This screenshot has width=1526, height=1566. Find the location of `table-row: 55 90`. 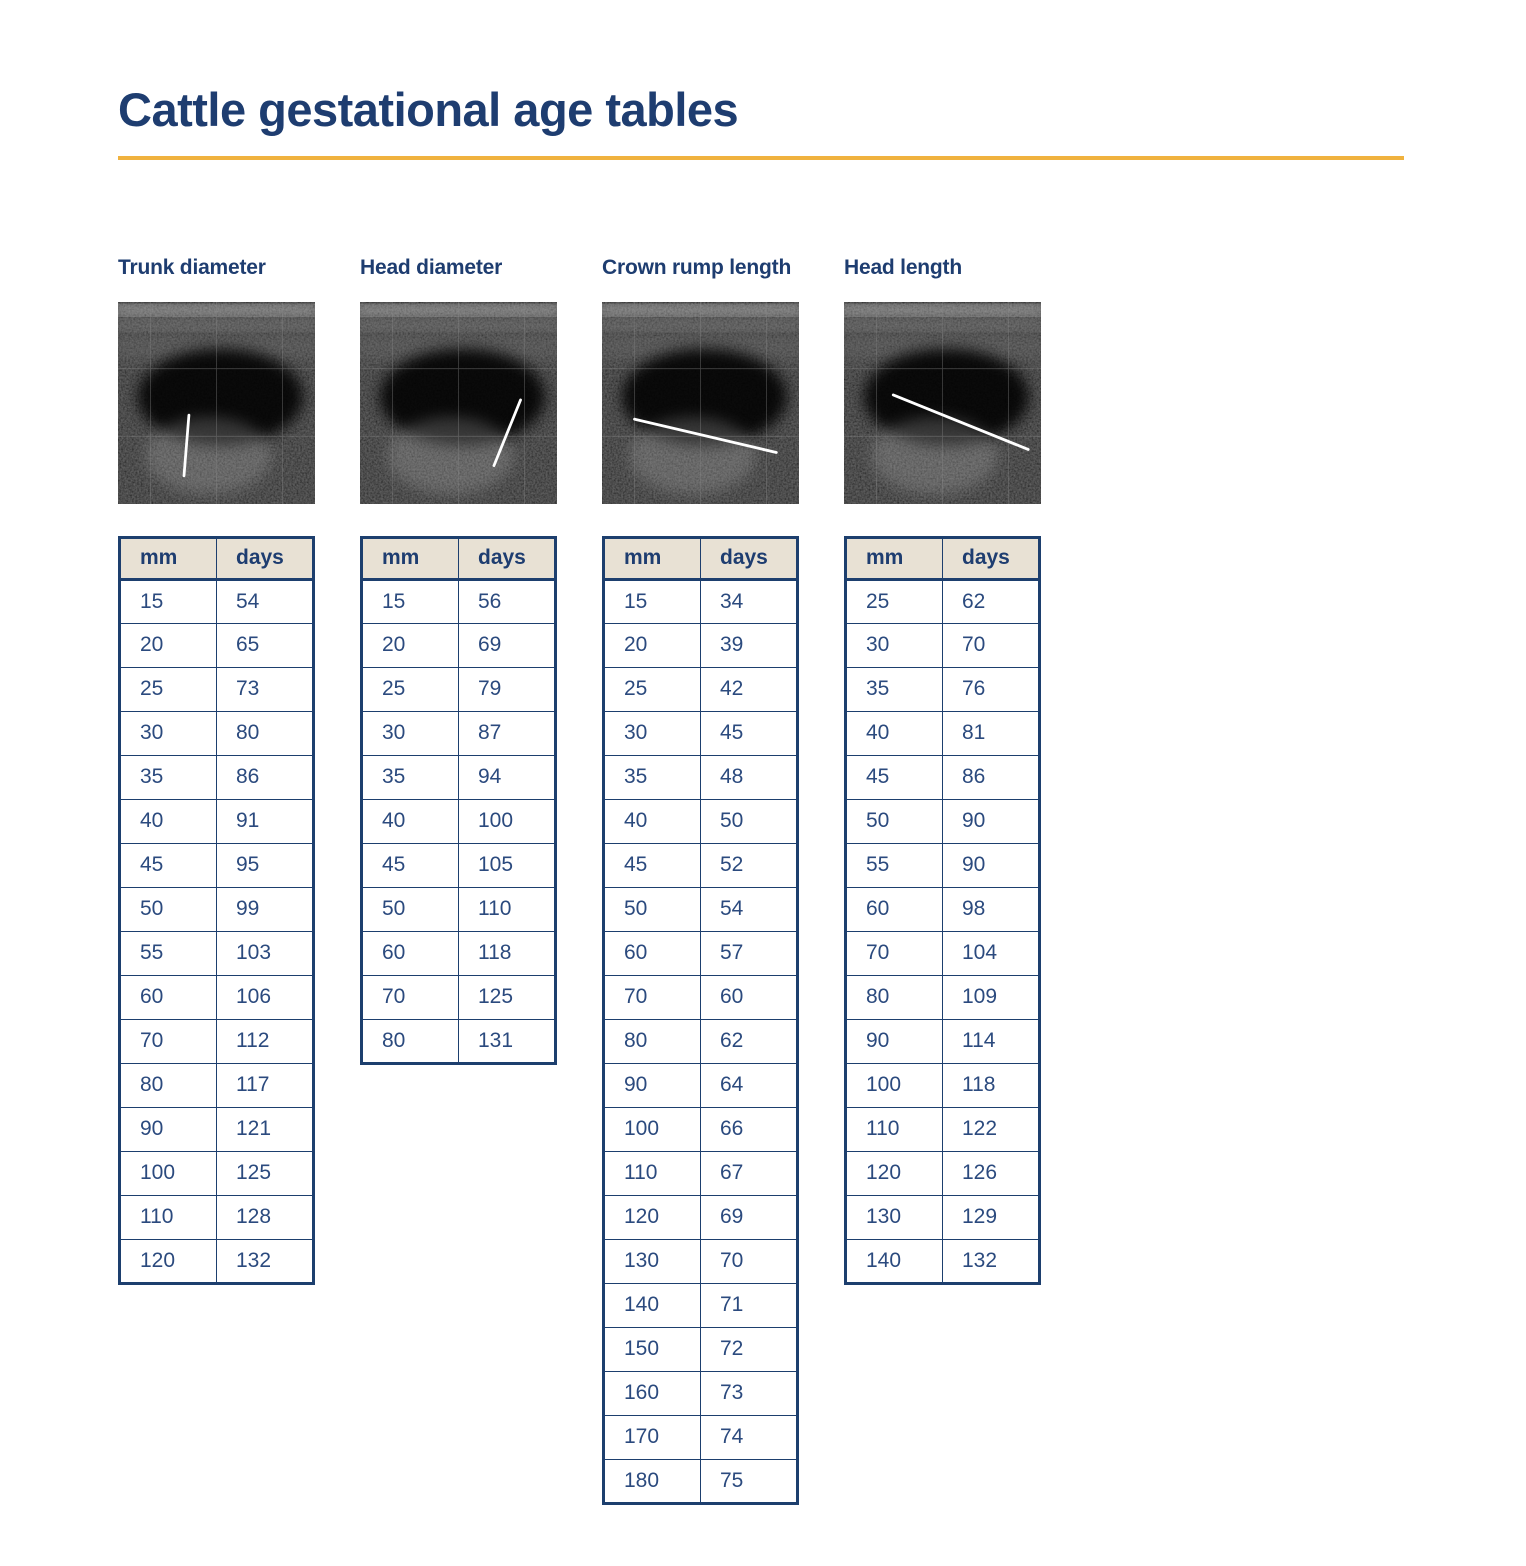

table-row: 55 90 is located at coordinates (942, 865).